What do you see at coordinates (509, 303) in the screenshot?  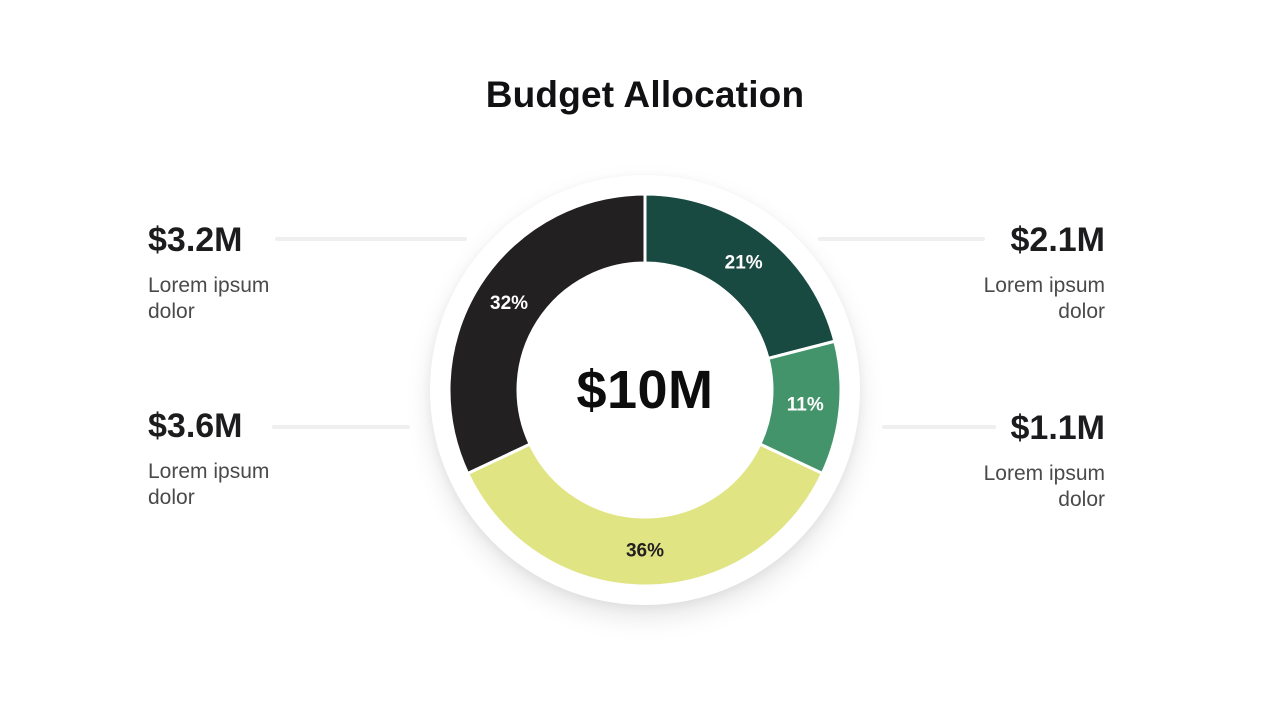 I see `segment-percent-label: 32%` at bounding box center [509, 303].